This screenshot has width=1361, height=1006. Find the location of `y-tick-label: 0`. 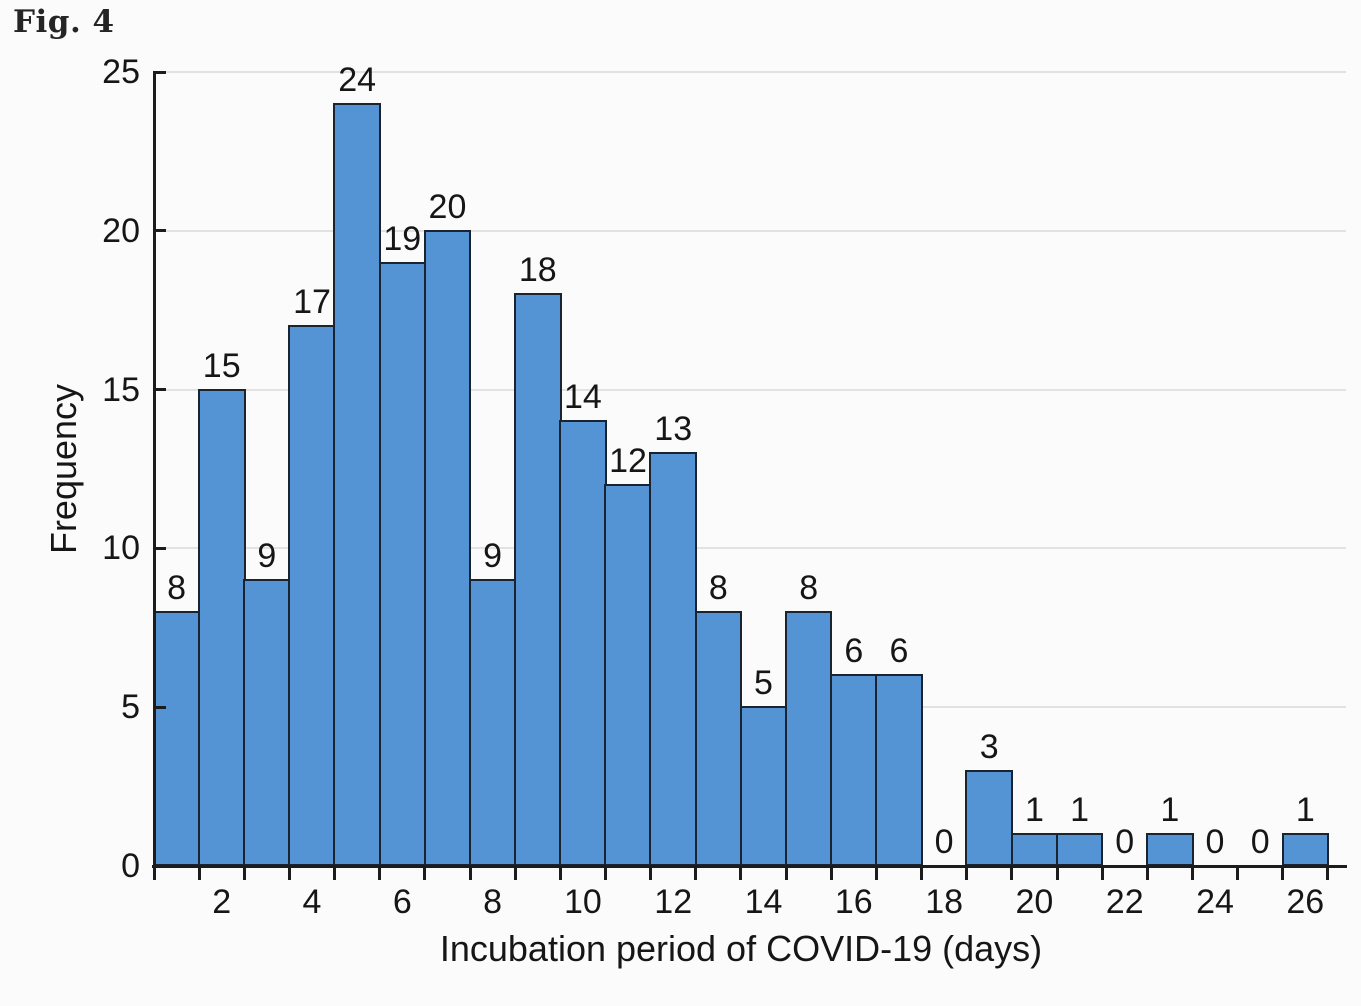

y-tick-label: 0 is located at coordinates (130, 866).